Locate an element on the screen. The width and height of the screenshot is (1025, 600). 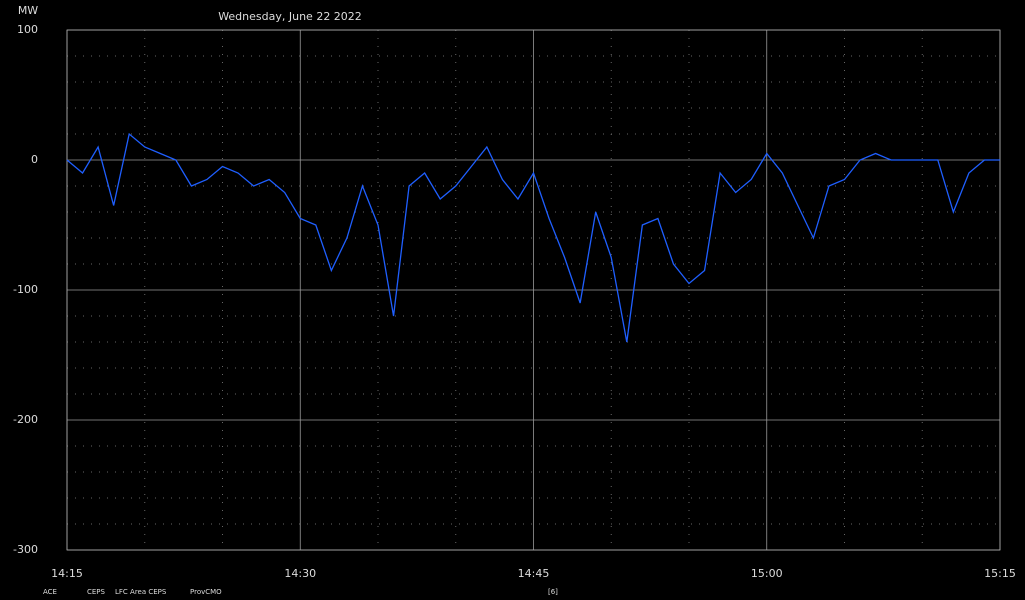
y-tick-label: -100 is located at coordinates (25, 289).